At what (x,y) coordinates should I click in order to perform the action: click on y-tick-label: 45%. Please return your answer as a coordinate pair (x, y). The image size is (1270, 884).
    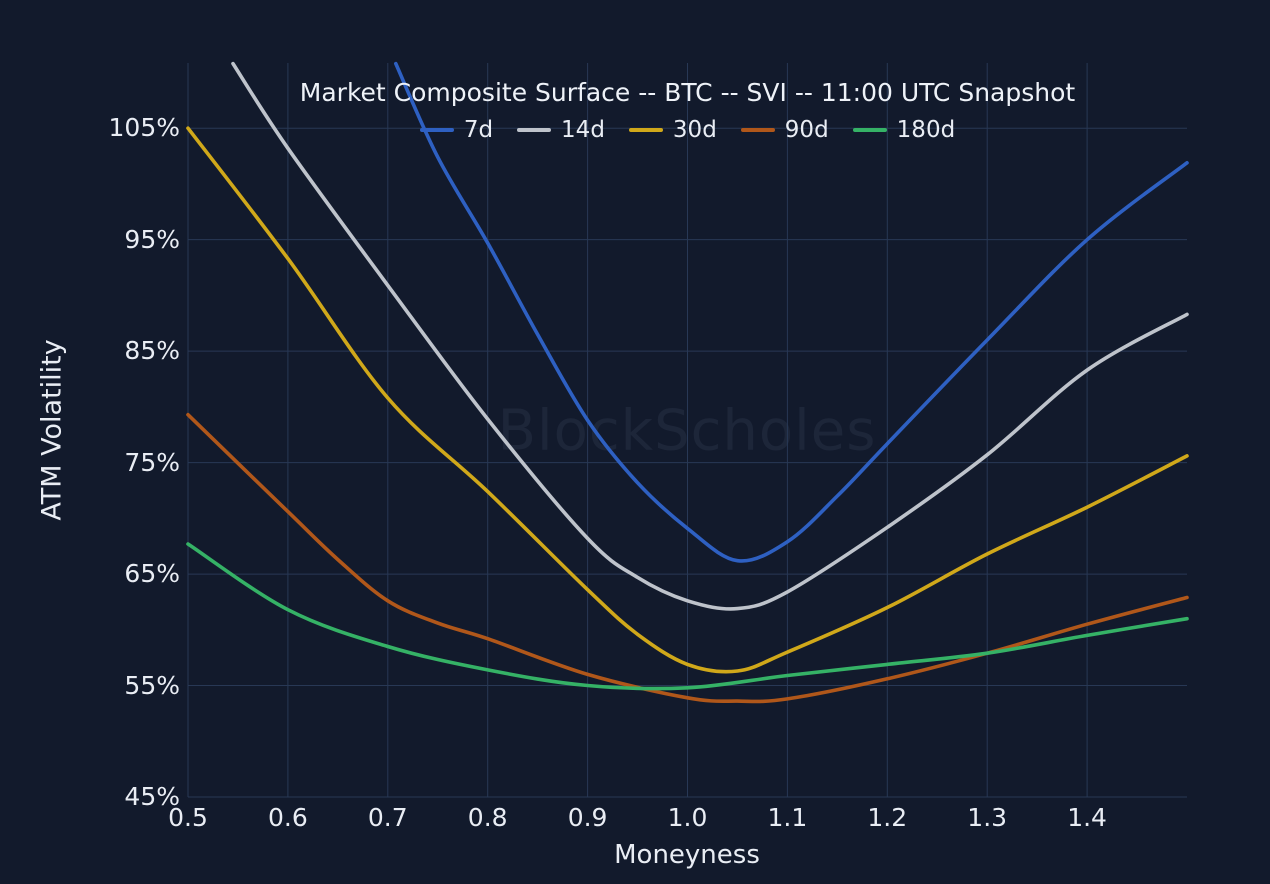
    Looking at the image, I should click on (152, 796).